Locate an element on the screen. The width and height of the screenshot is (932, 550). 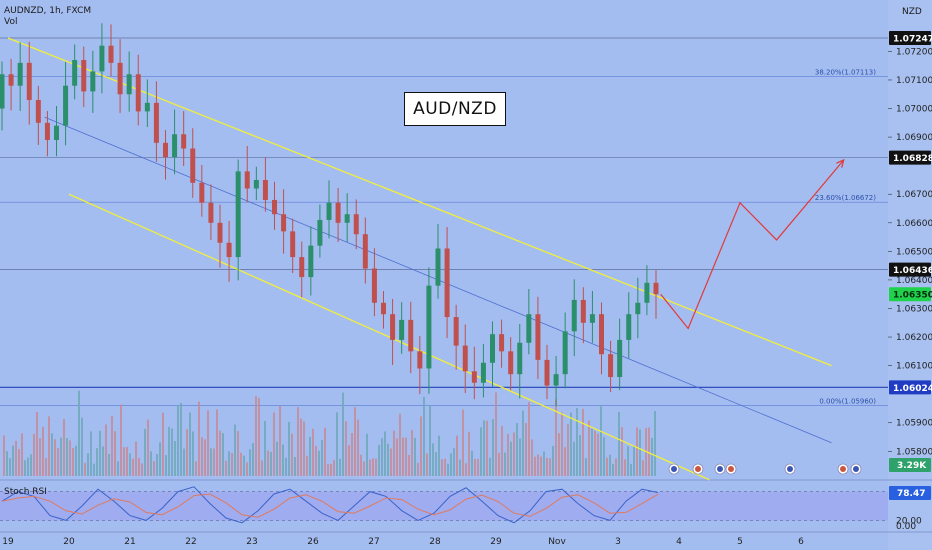
stoch-tag-label: 78.47 is located at coordinates (911, 494).